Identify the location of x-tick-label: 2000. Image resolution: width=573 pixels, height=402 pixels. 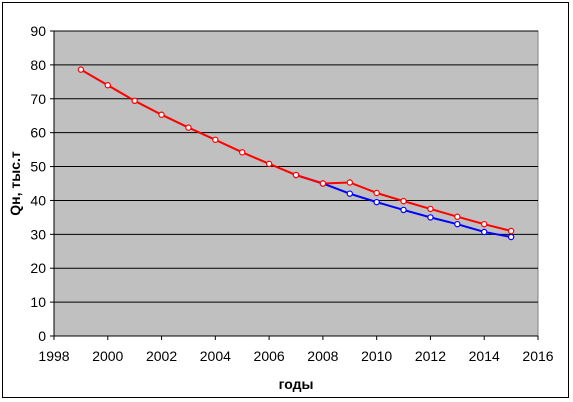
(107, 356).